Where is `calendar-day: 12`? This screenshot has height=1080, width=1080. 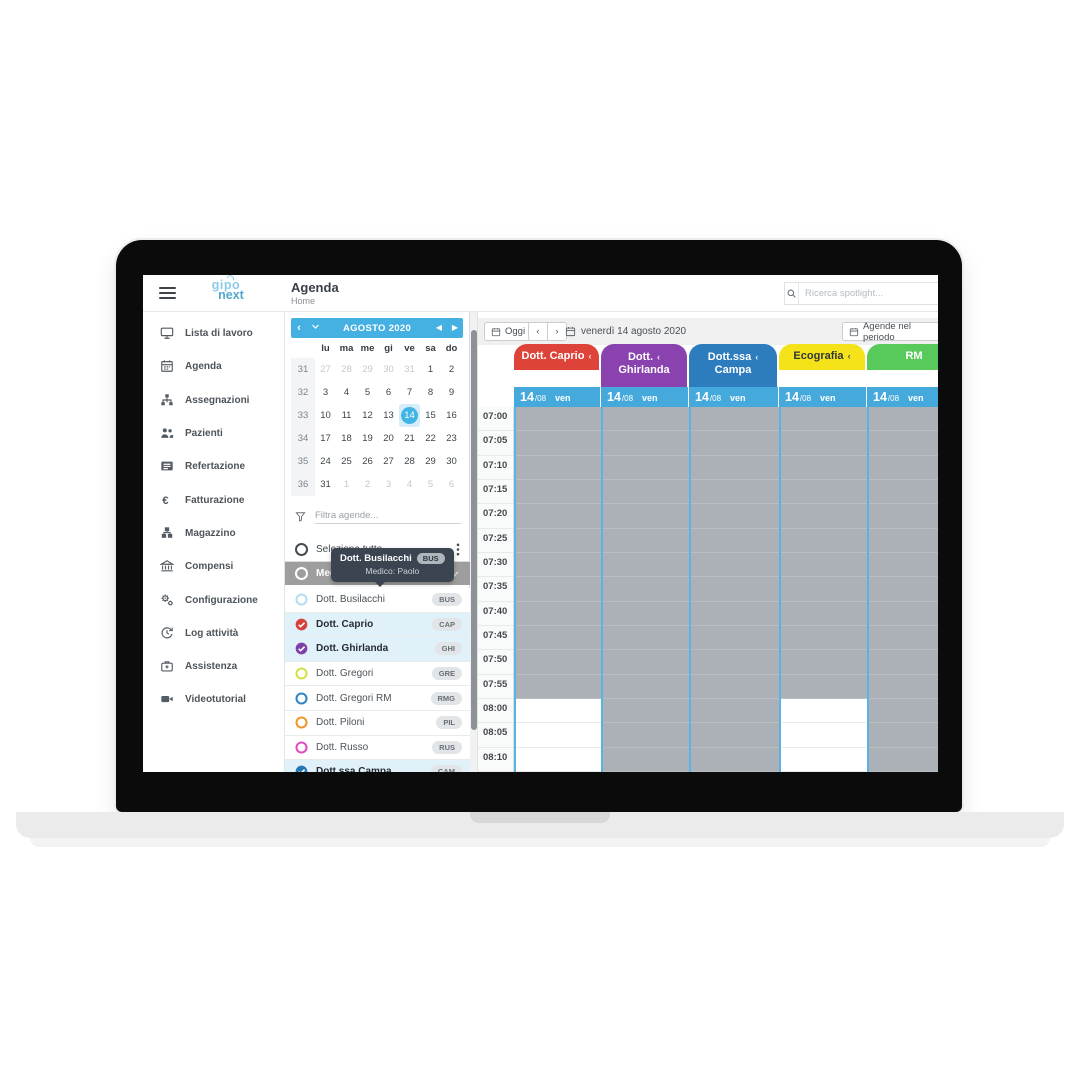 calendar-day: 12 is located at coordinates (367, 415).